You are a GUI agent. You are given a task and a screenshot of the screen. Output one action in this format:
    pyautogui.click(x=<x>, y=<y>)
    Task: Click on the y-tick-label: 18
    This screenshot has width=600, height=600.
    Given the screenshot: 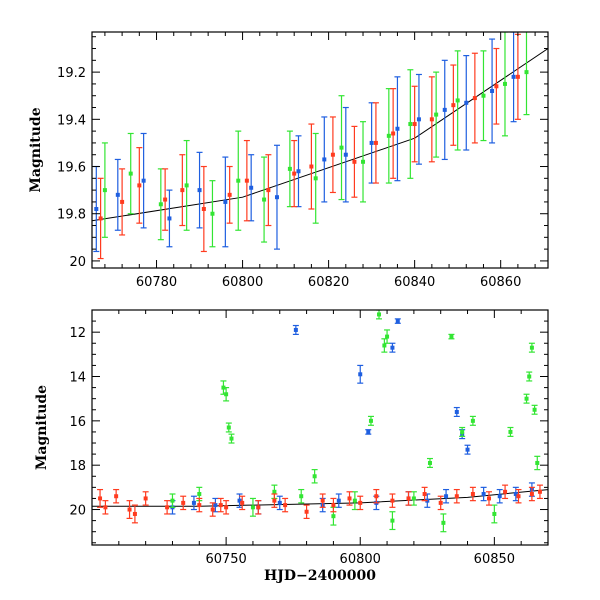 What is the action you would take?
    pyautogui.click(x=77, y=466)
    